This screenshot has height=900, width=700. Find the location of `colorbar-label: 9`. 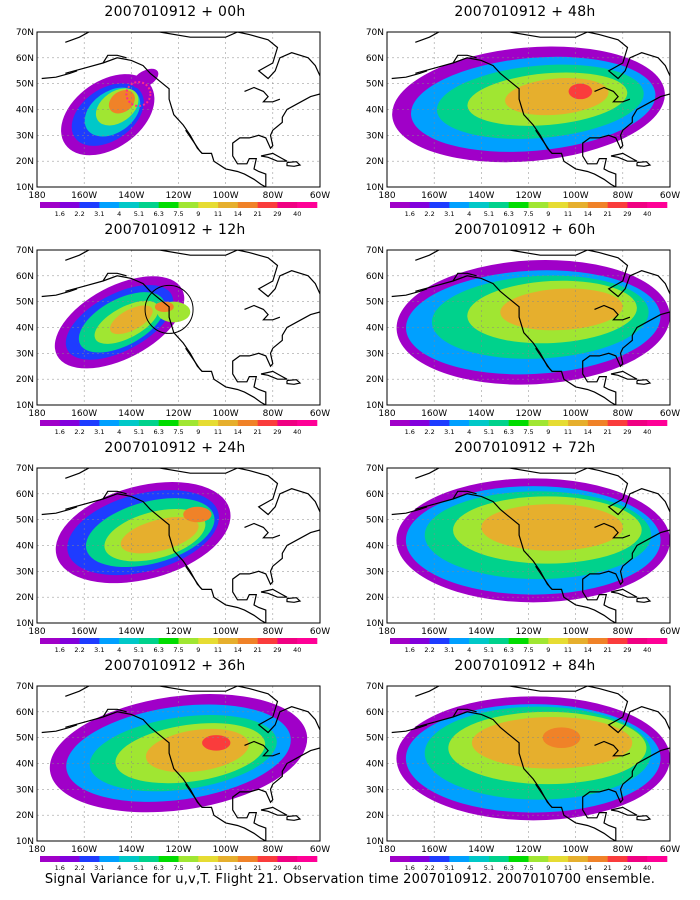

colorbar-label: 9 is located at coordinates (198, 432).